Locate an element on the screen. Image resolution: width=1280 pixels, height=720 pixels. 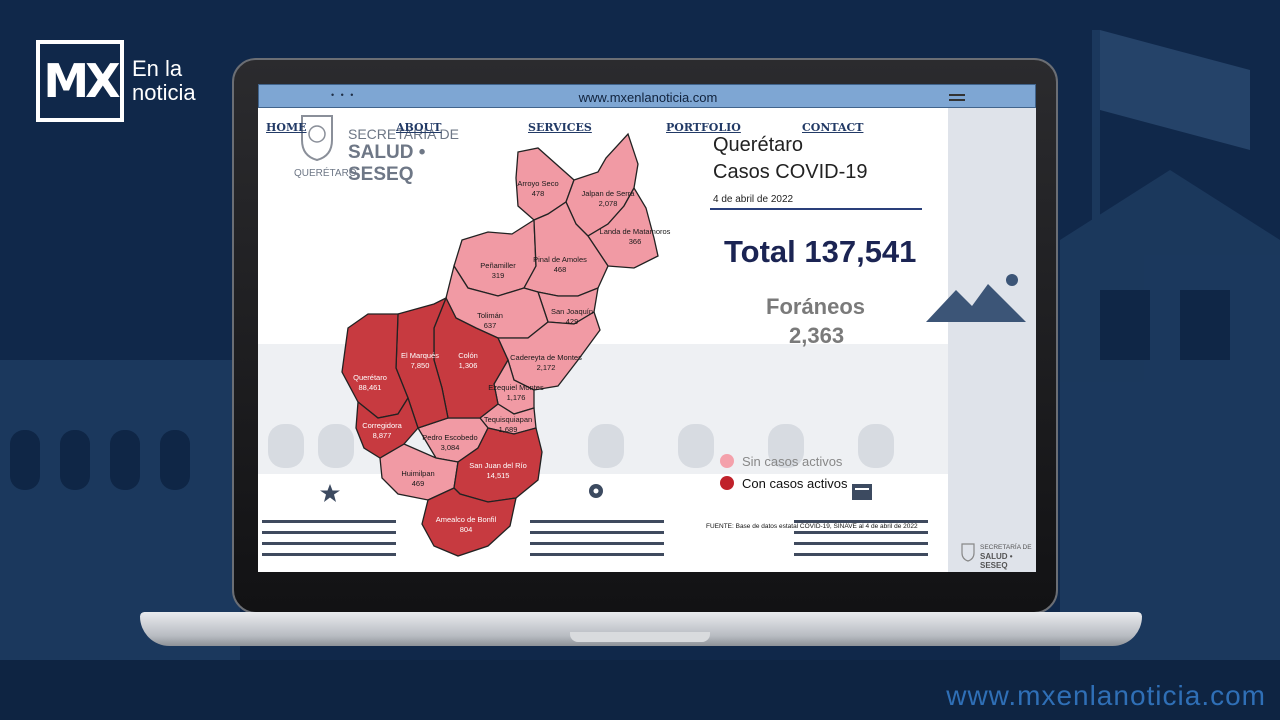
label-toliman: Tolimán 637 is located at coordinates (490, 320).